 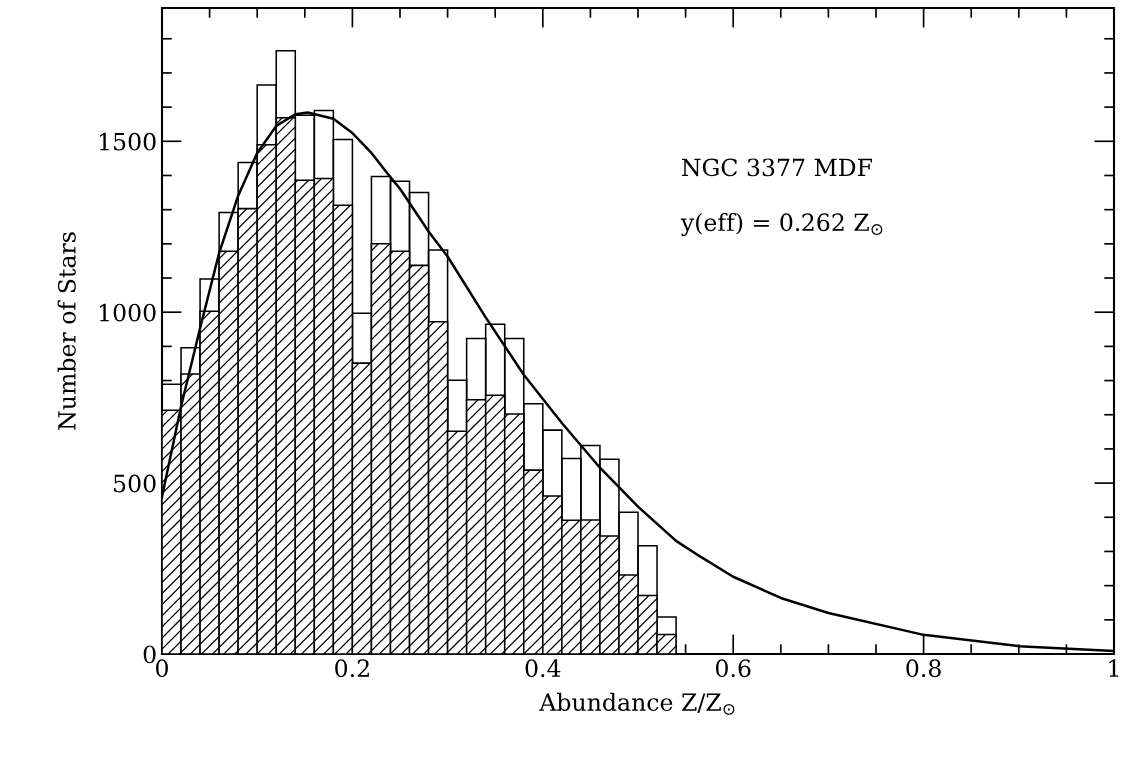 What do you see at coordinates (135, 483) in the screenshot?
I see `y-tick-label: 500` at bounding box center [135, 483].